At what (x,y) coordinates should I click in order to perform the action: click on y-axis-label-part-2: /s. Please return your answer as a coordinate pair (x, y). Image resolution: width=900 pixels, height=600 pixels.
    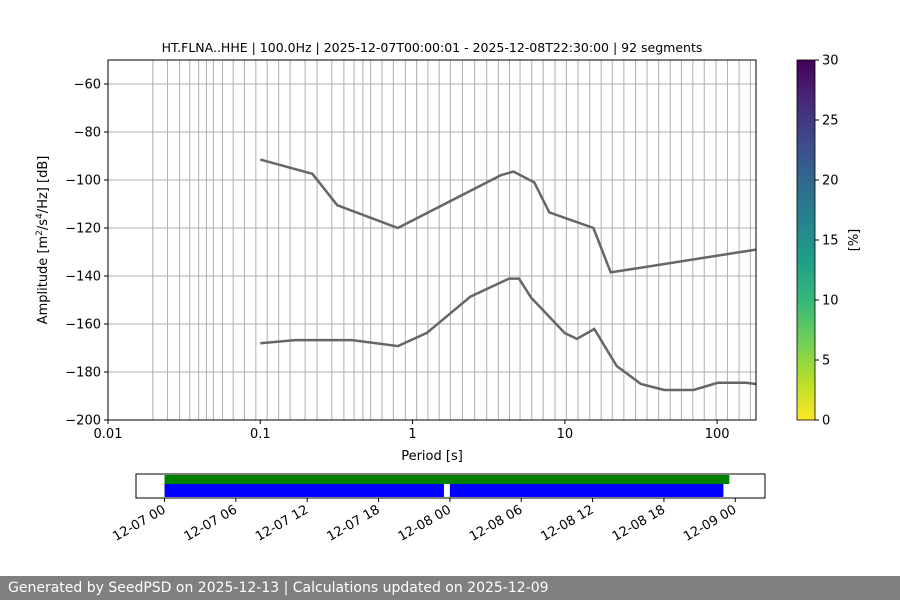
    Looking at the image, I should click on (43, 224).